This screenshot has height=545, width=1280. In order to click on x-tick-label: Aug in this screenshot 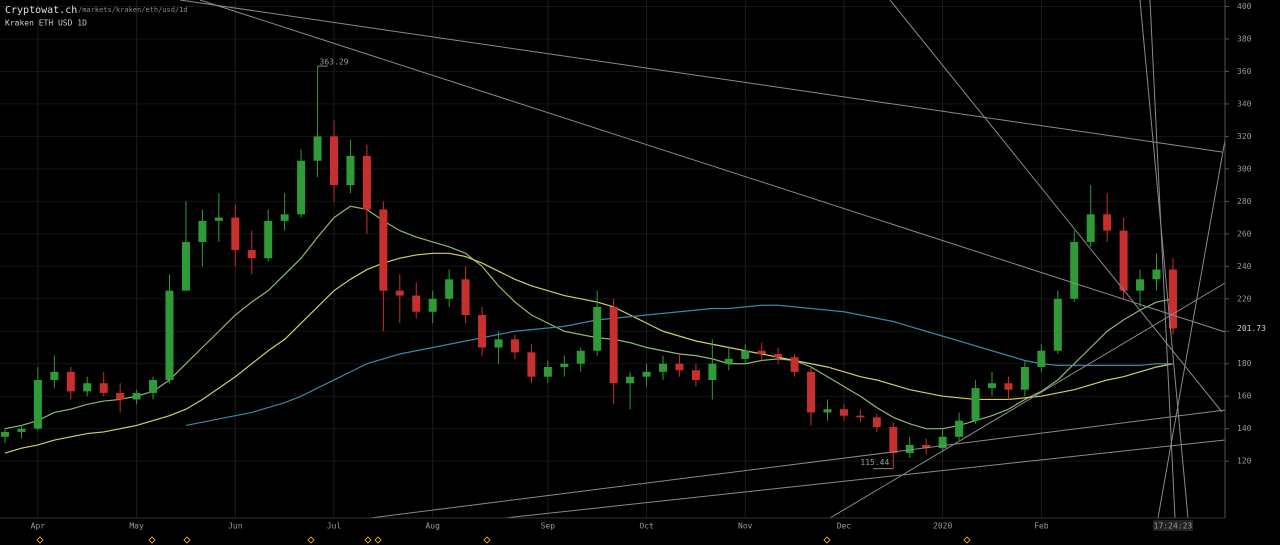, I will do `click(432, 526)`.